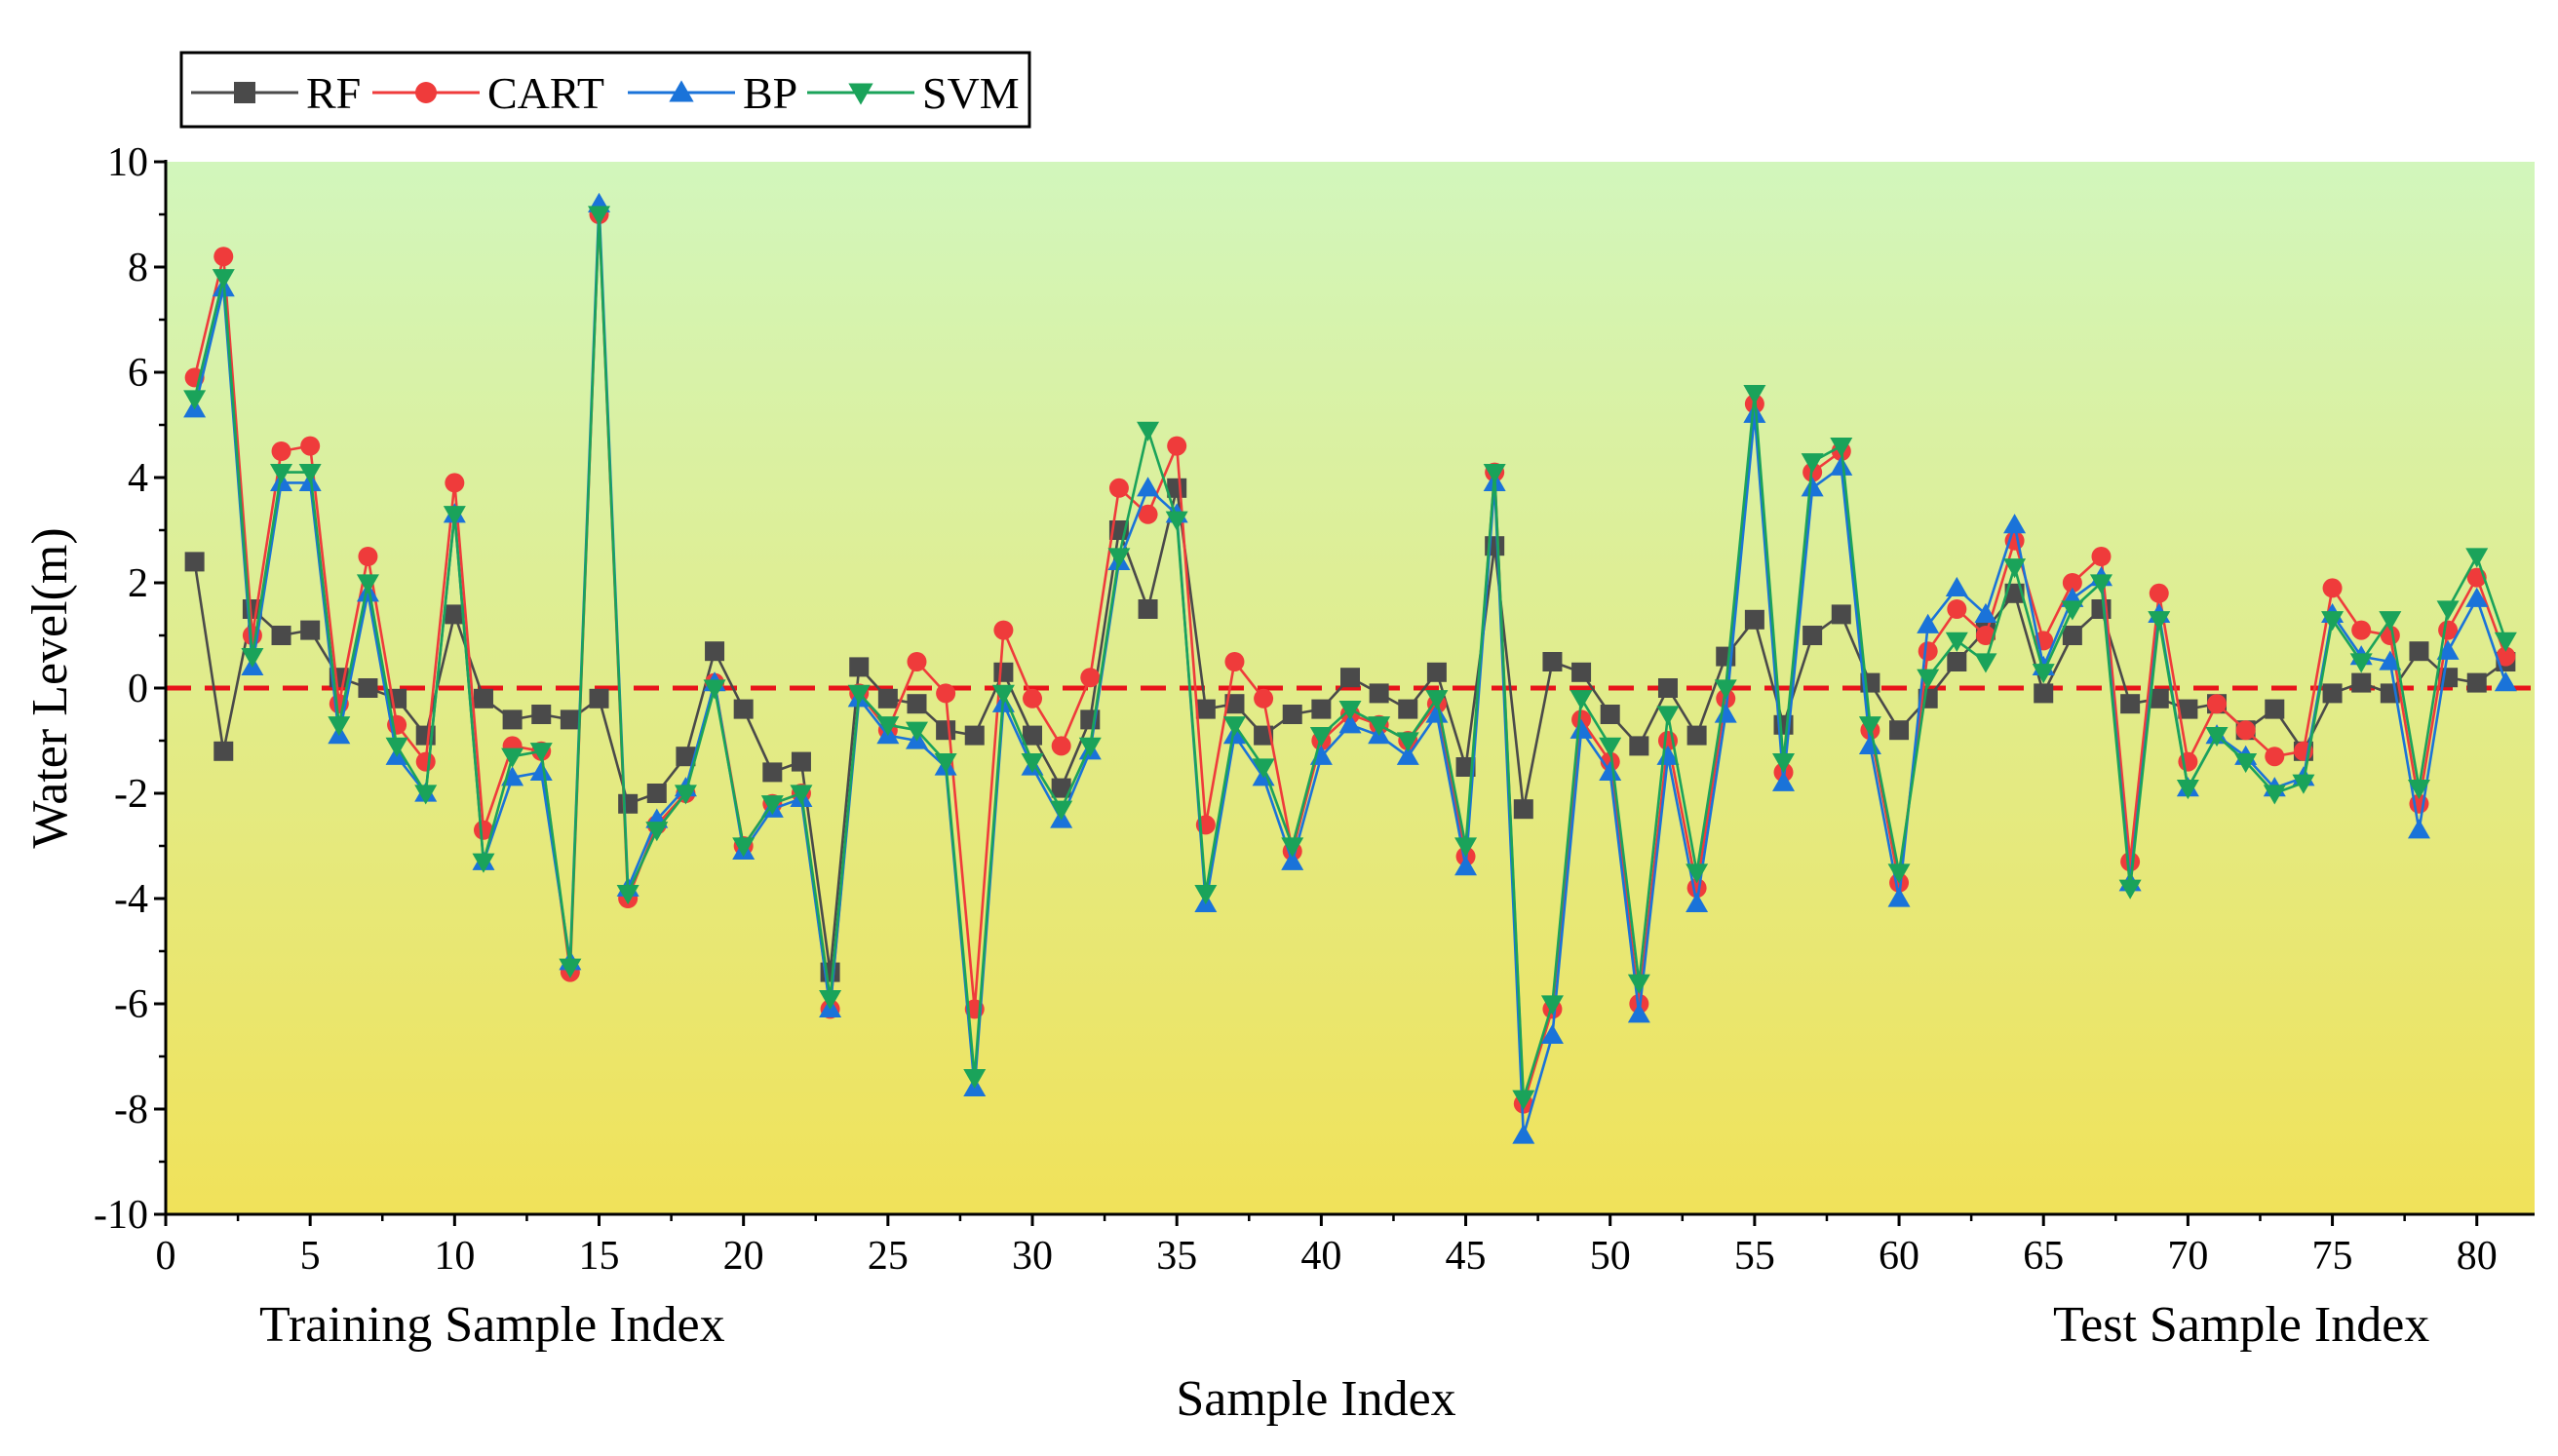  What do you see at coordinates (334, 93) in the screenshot?
I see `legend-label: RF` at bounding box center [334, 93].